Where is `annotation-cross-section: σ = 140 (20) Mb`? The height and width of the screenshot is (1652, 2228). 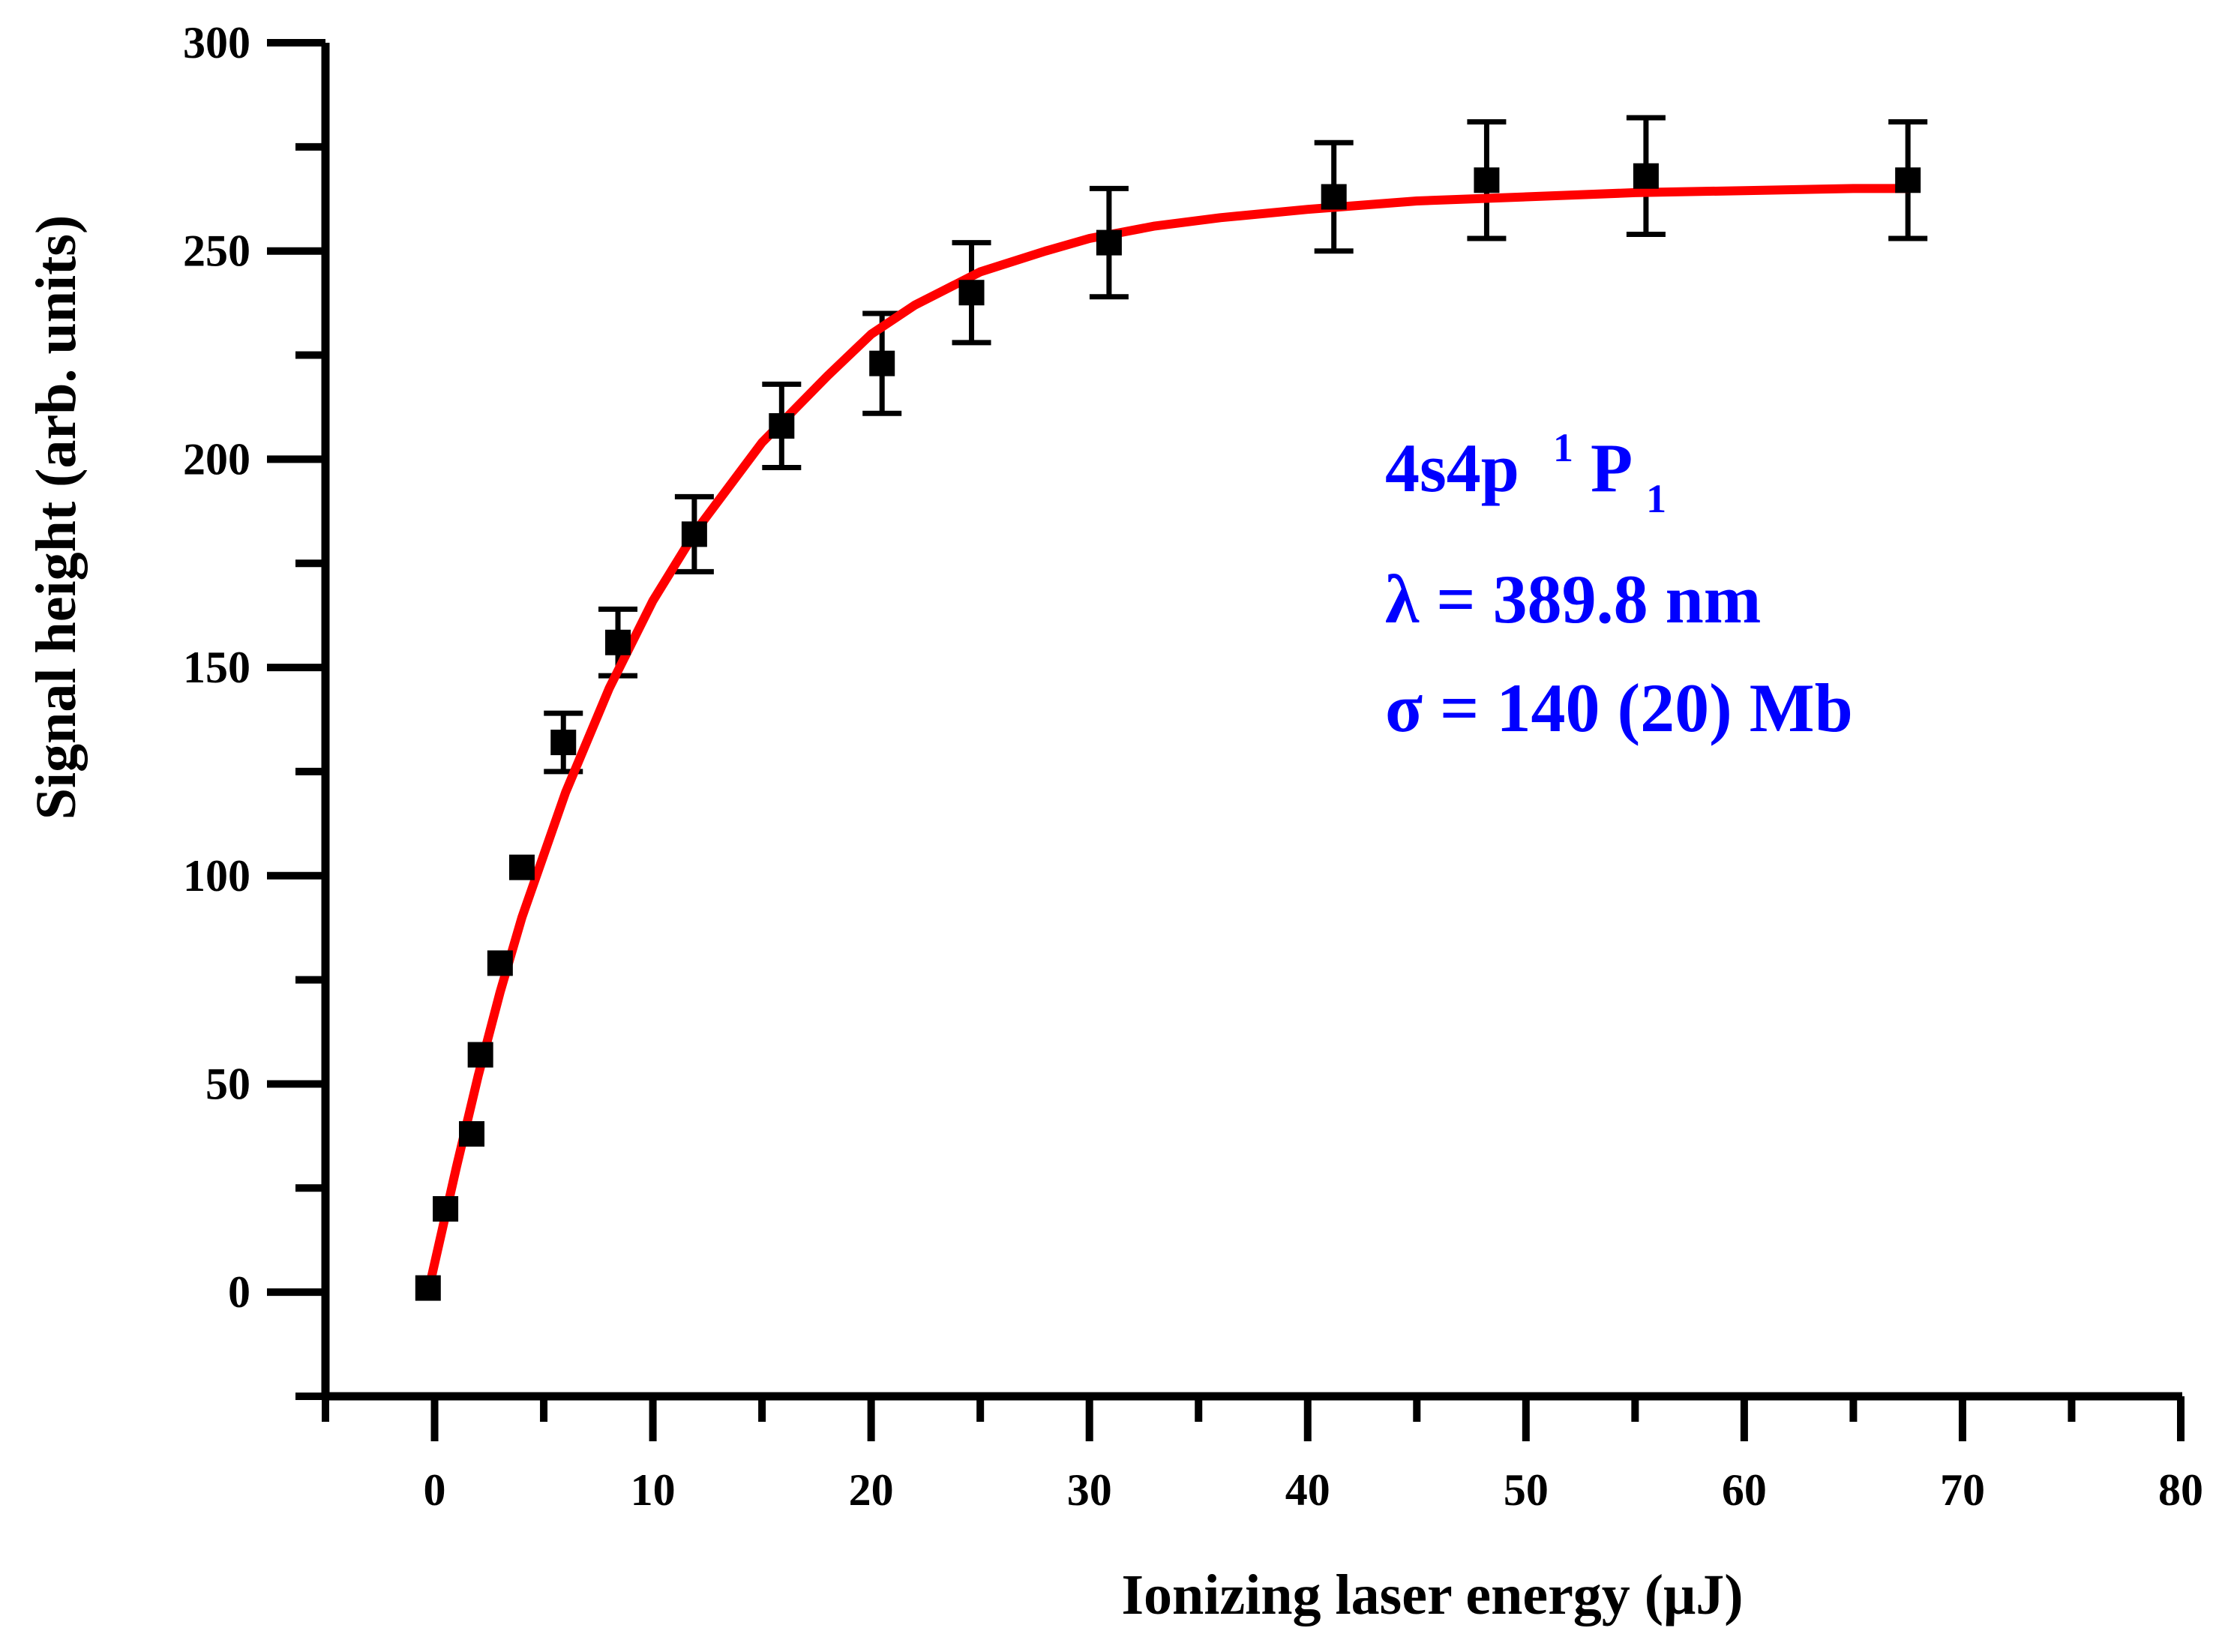 annotation-cross-section: σ = 140 (20) Mb is located at coordinates (1619, 708).